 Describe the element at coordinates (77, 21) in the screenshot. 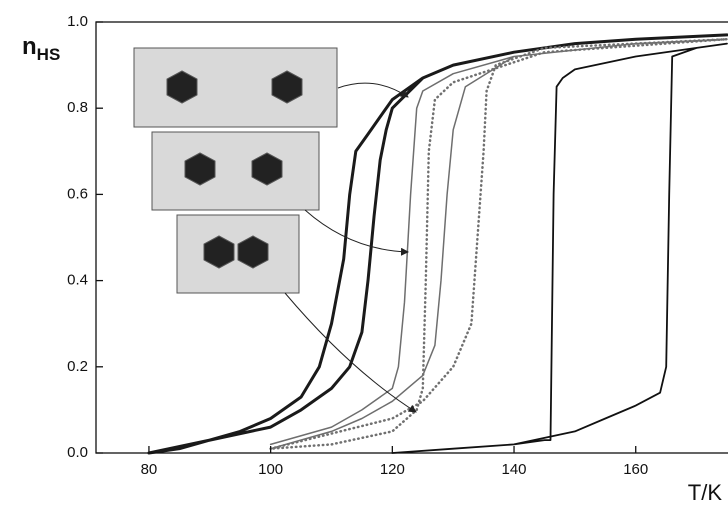

I see `y-tick-label: 1.0` at that location.